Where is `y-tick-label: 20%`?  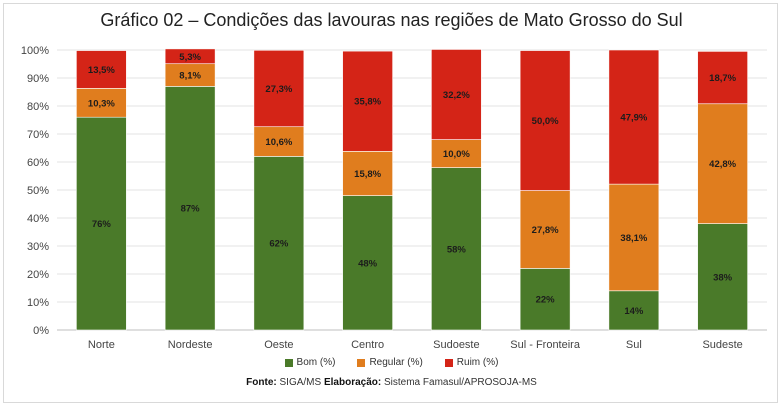 y-tick-label: 20% is located at coordinates (38, 275).